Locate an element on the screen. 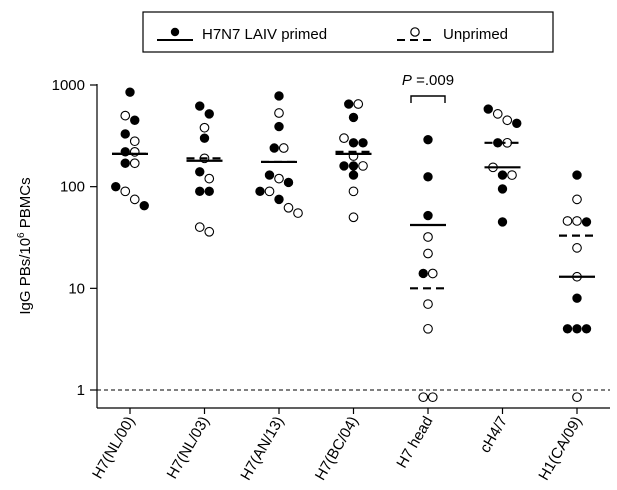  y-axis-label: IgG PBs/106 PBMCs is located at coordinates (25, 245).